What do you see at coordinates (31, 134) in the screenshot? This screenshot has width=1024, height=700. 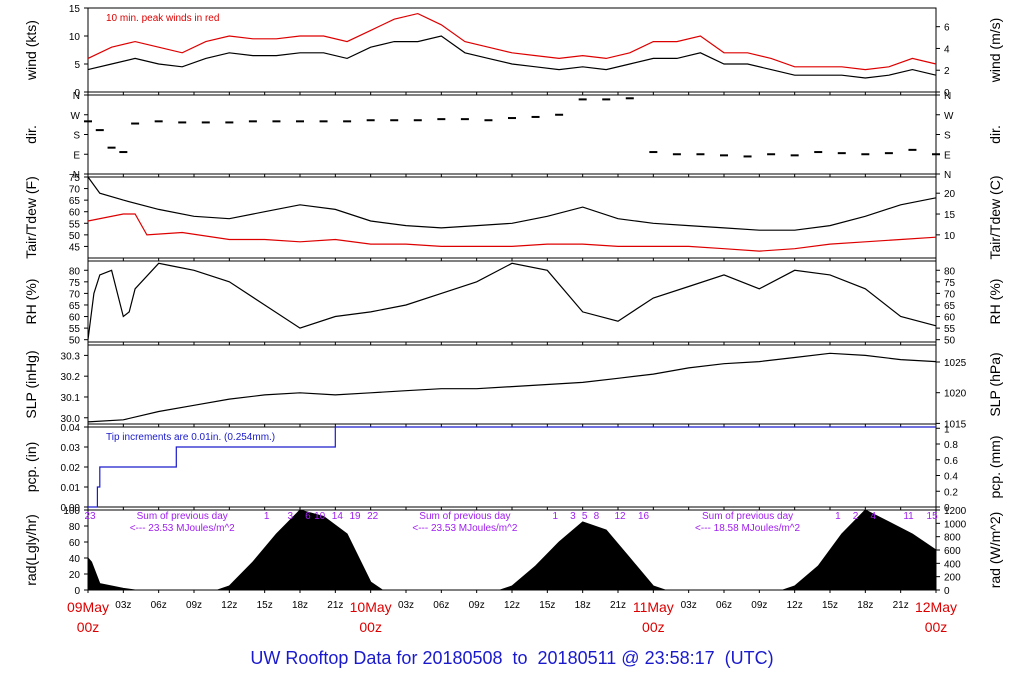 I see `ylabel-left-dir: dir.` at bounding box center [31, 134].